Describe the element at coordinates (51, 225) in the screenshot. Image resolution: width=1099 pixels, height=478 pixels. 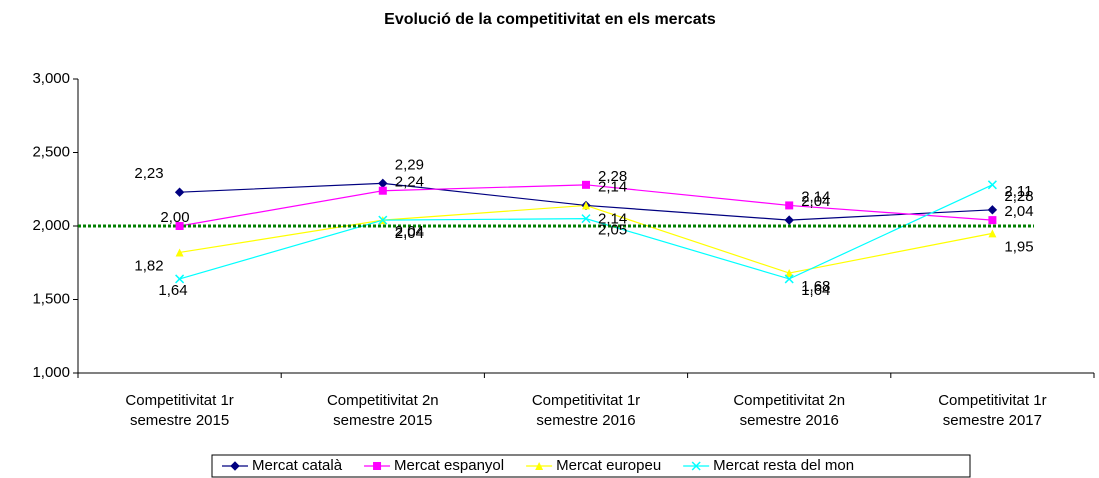
I see `y-tick-label: 2,000` at that location.